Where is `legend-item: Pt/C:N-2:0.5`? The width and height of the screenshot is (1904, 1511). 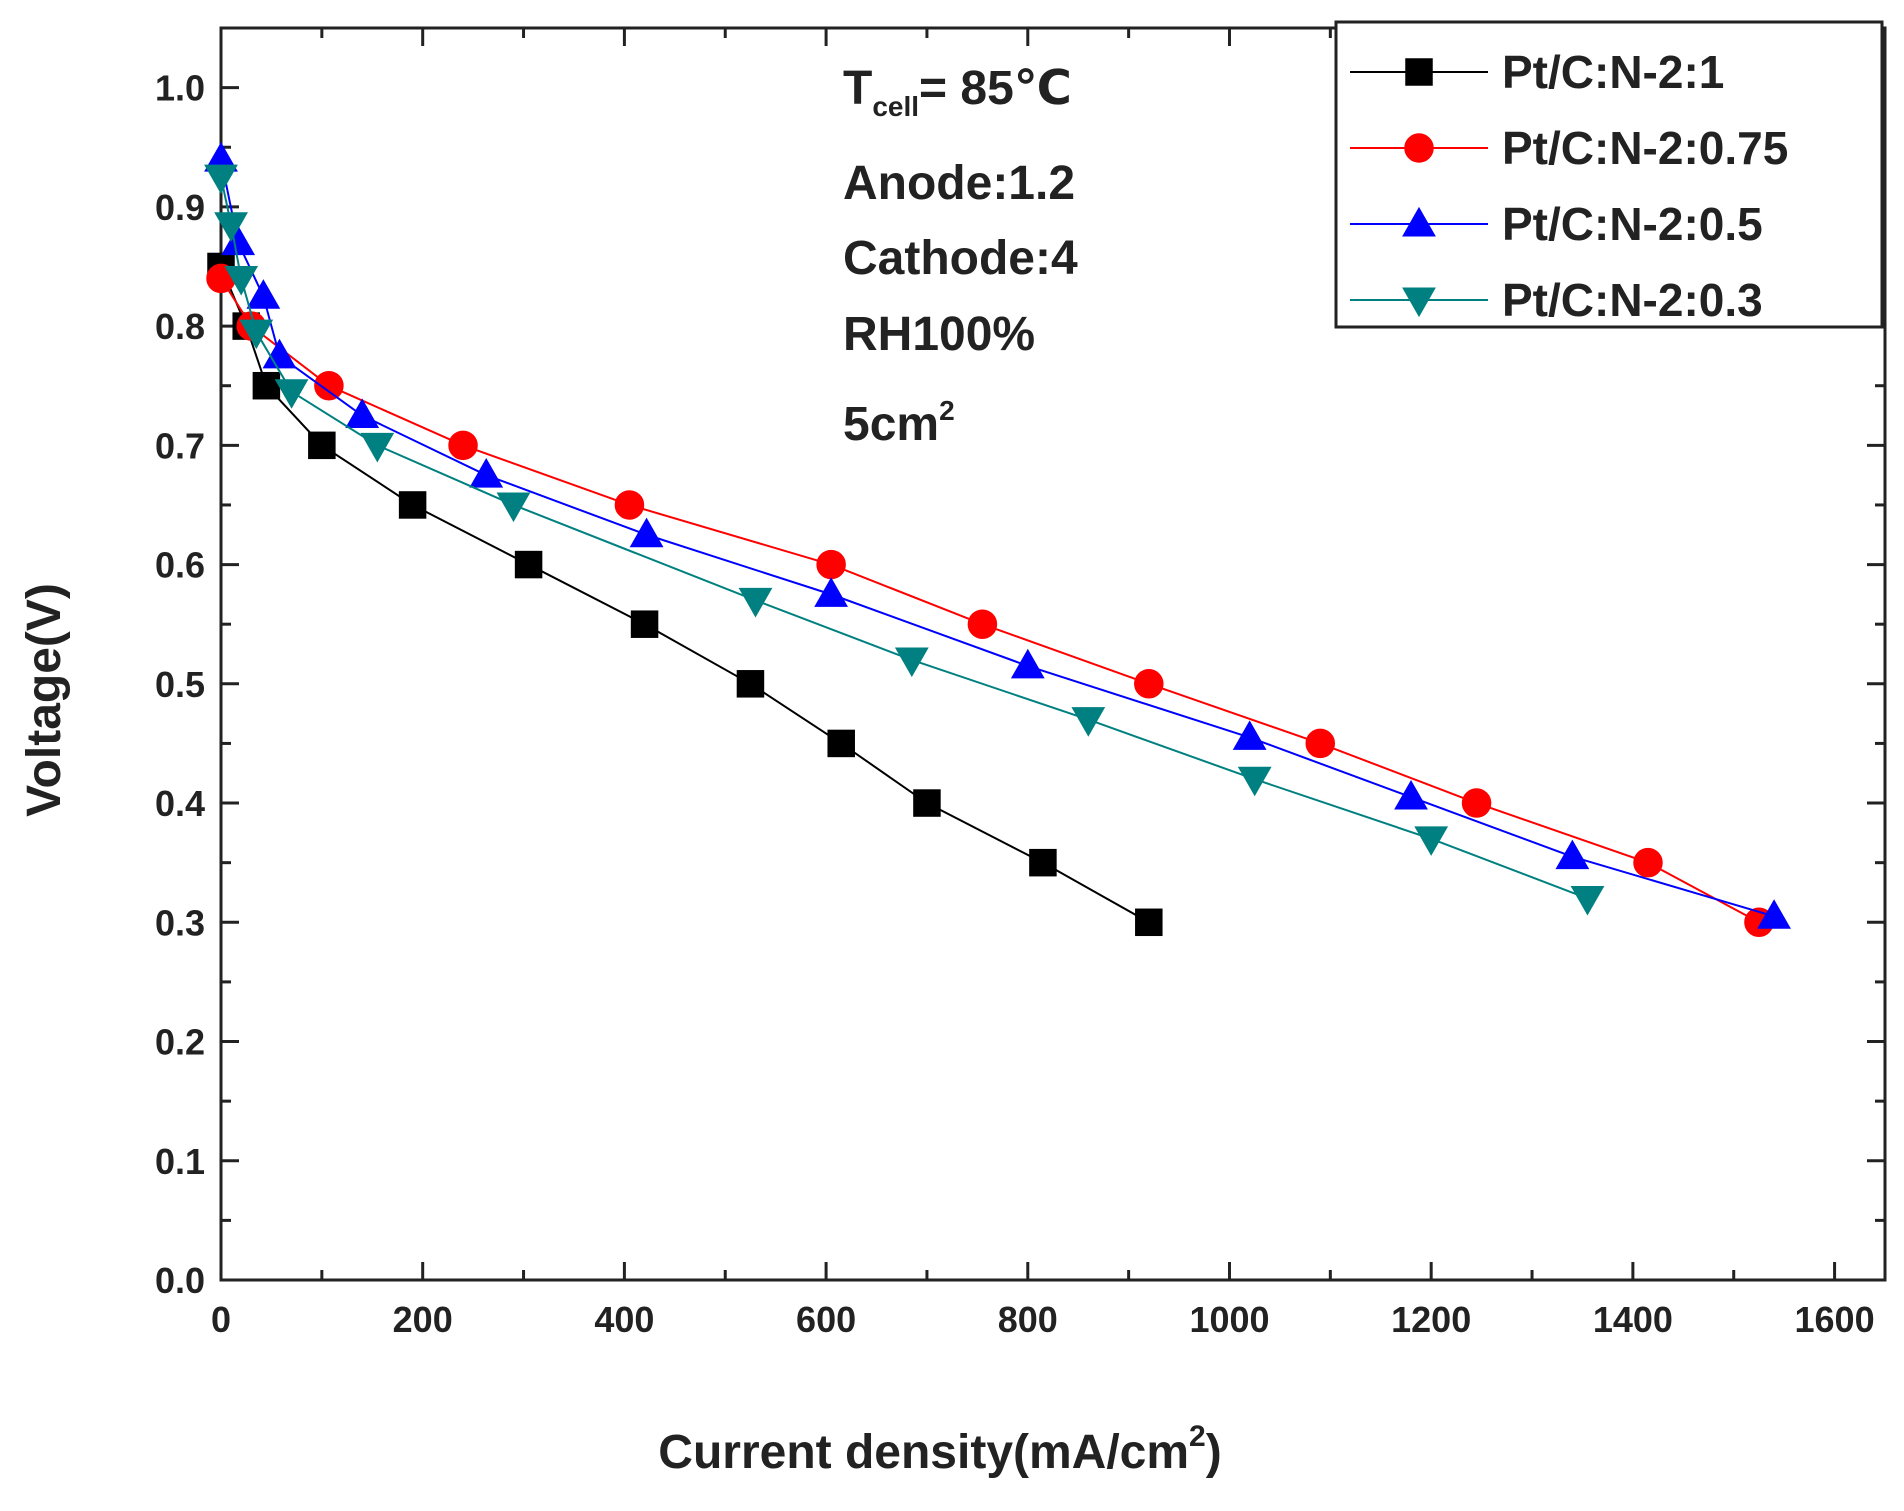
legend-item: Pt/C:N-2:0.5 is located at coordinates (1556, 224).